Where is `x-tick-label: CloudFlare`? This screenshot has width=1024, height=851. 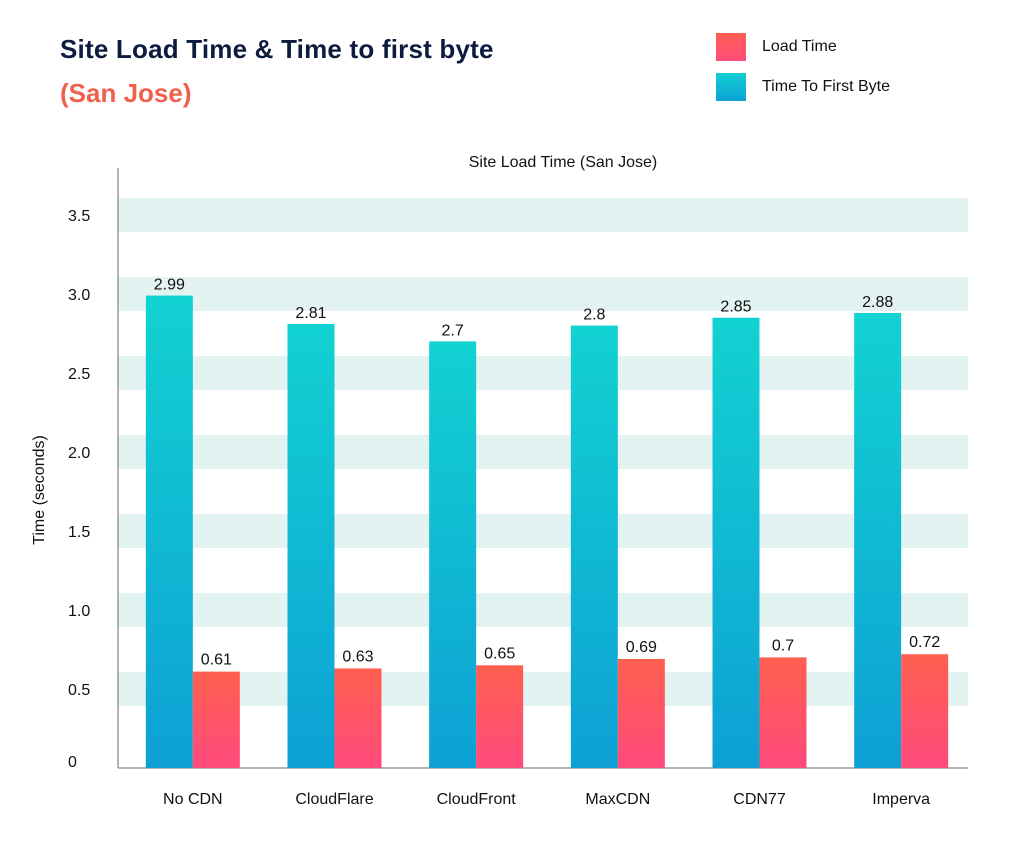
x-tick-label: CloudFlare is located at coordinates (334, 799).